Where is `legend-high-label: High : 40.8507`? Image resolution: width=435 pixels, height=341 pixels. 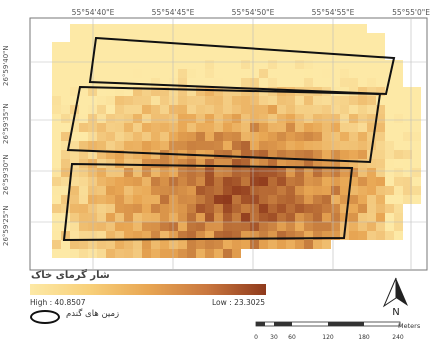
legend-high-label: High : 40.8507 is located at coordinates (58, 302).